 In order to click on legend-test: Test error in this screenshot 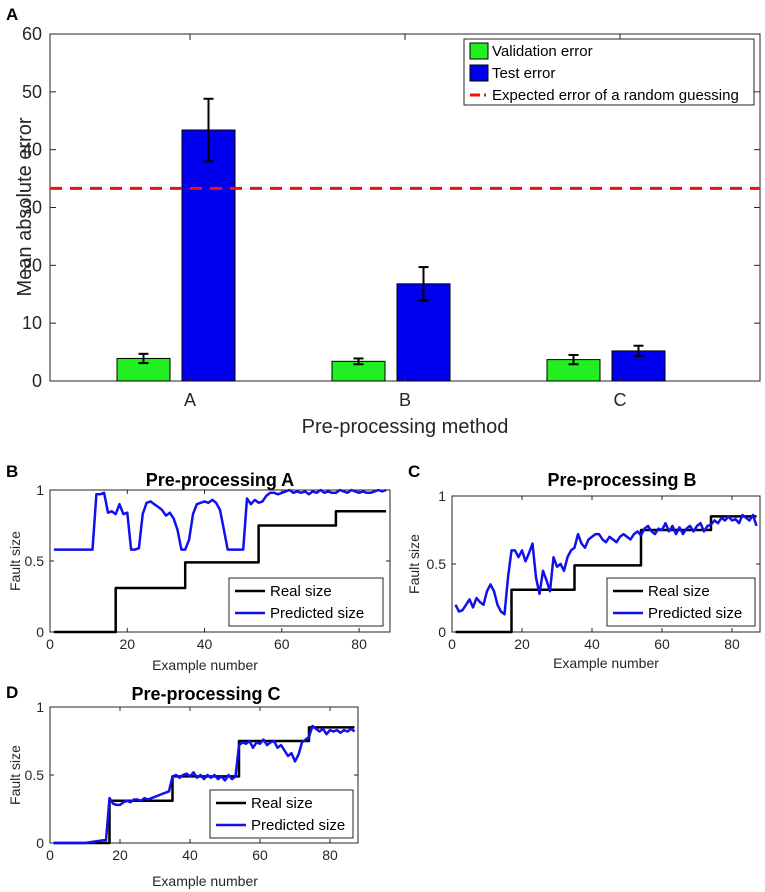, I will do `click(523, 73)`.